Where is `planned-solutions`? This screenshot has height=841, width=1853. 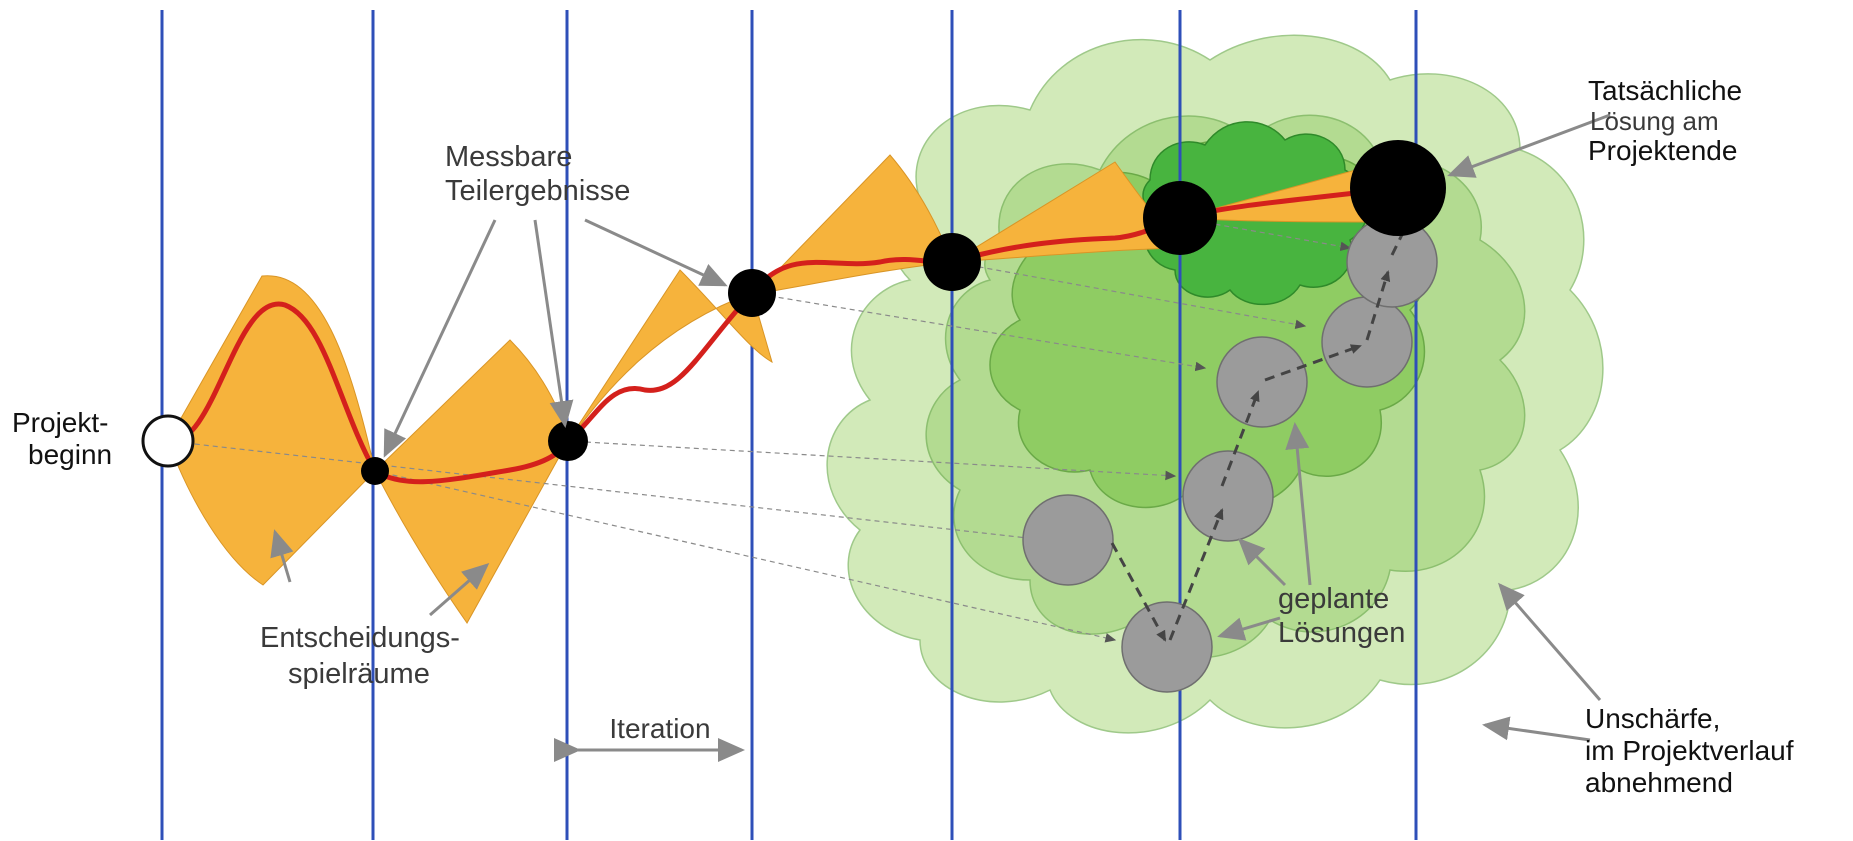 planned-solutions is located at coordinates (1230, 454).